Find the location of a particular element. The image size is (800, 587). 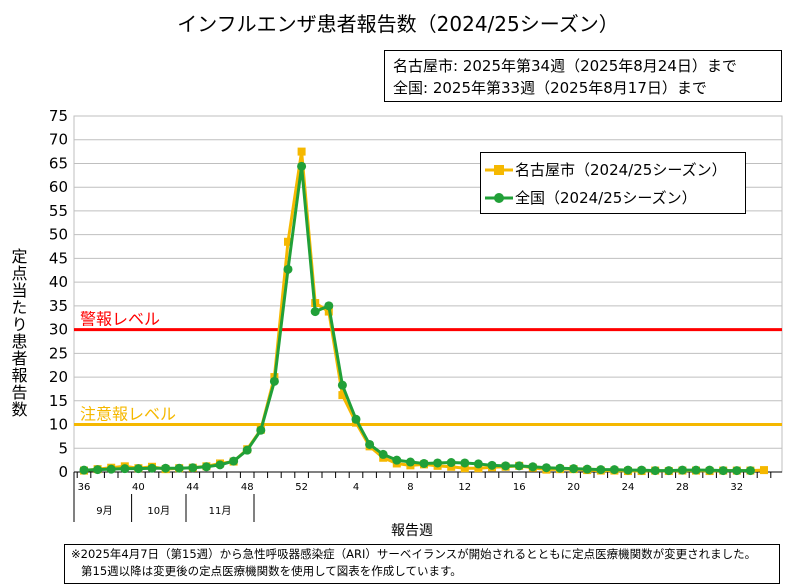

y-tick-label: 70 is located at coordinates (58, 140).